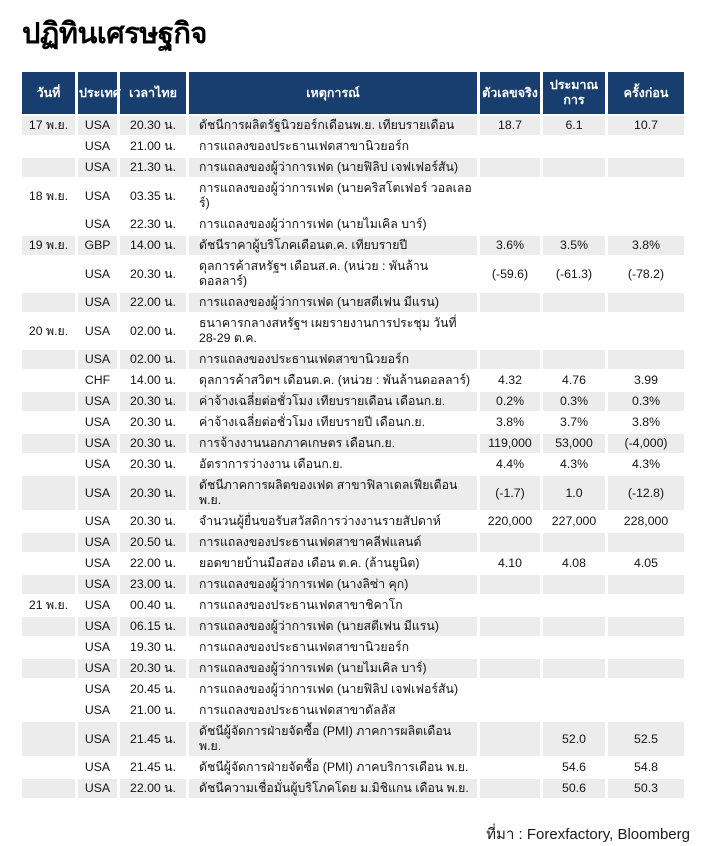  Describe the element at coordinates (153, 196) in the screenshot. I see `time-cell: 03.35 น.` at that location.